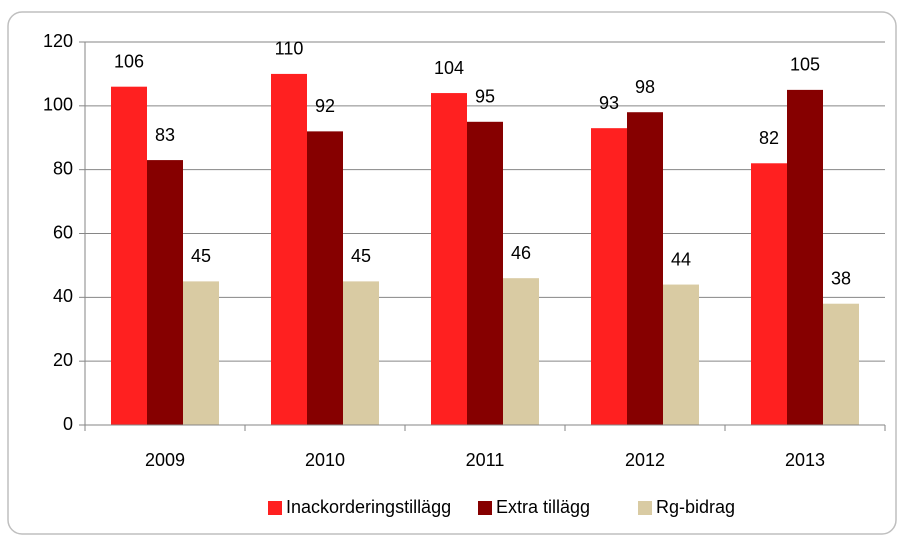 This screenshot has width=904, height=540. Describe the element at coordinates (63, 232) in the screenshot. I see `y-tick-label: 60` at that location.